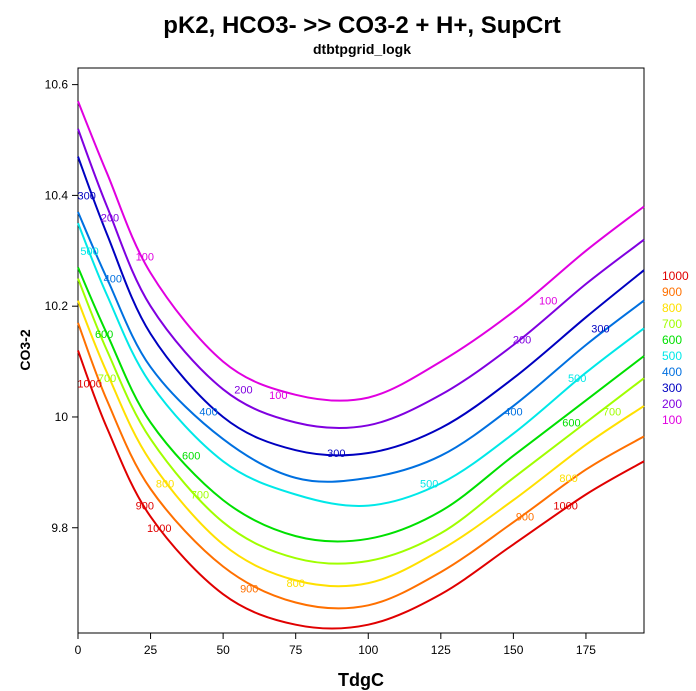 This screenshot has width=696, height=691. I want to click on x-axis: 0 25 50 75 100 125 150 175, so click(335, 645).